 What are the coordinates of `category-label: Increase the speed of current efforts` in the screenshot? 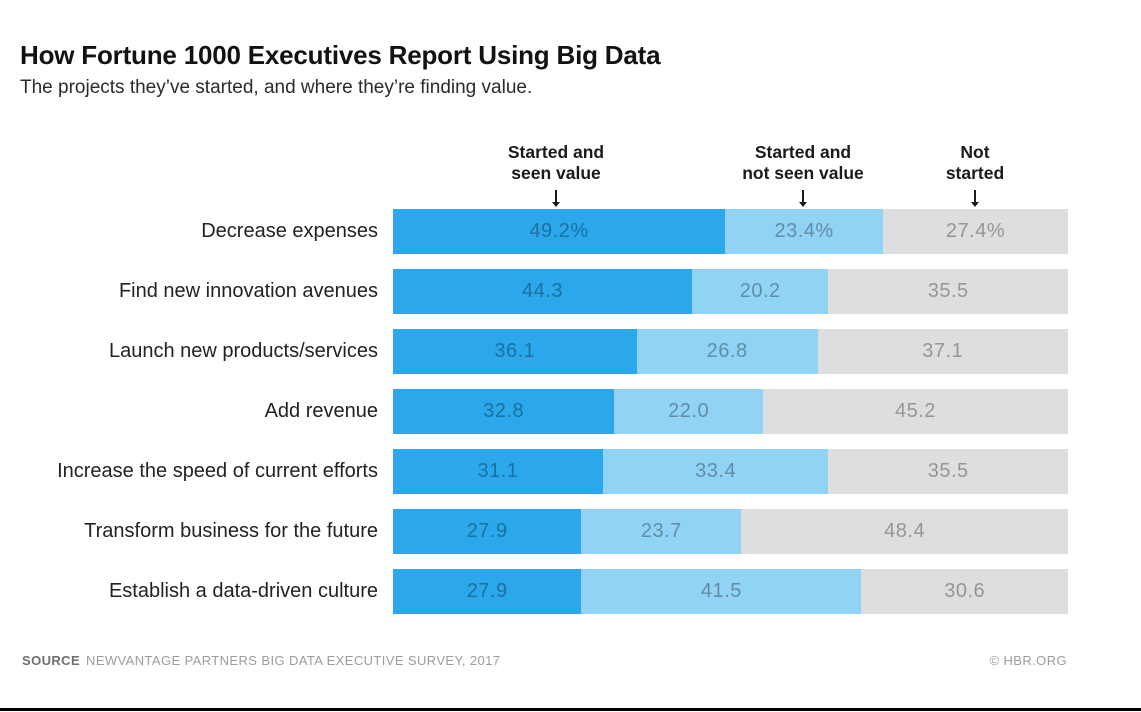 It's located at (217, 471).